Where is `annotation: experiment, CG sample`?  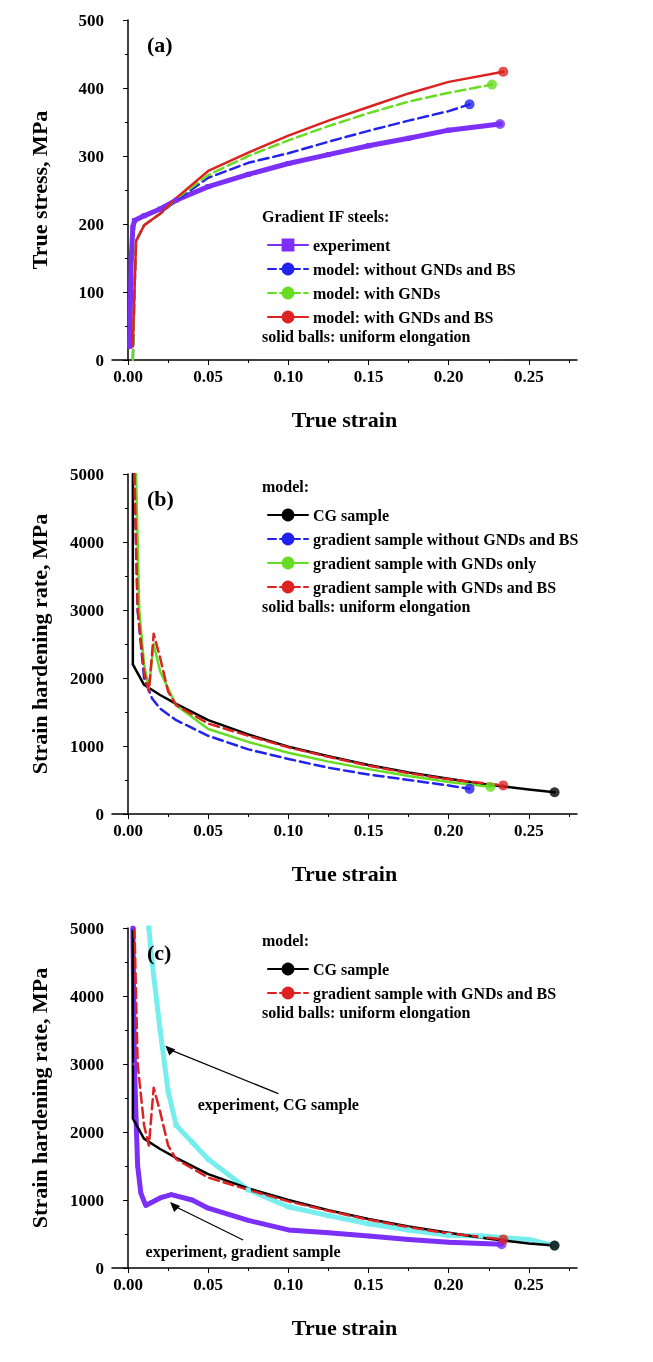 annotation: experiment, CG sample is located at coordinates (278, 1105).